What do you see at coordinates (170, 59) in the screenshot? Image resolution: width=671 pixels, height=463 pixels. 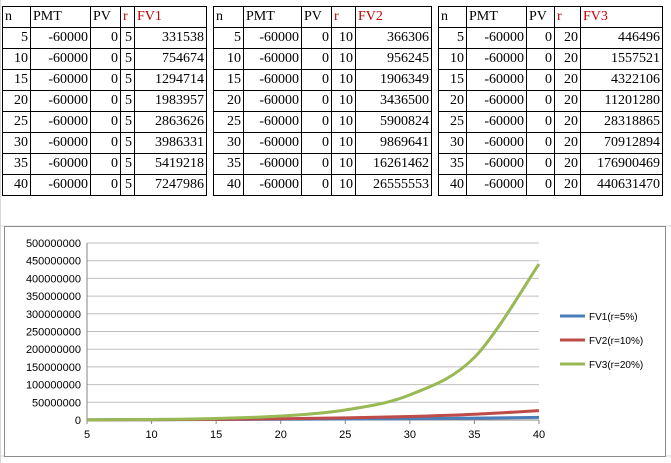 I see `table-cell: 754674` at bounding box center [170, 59].